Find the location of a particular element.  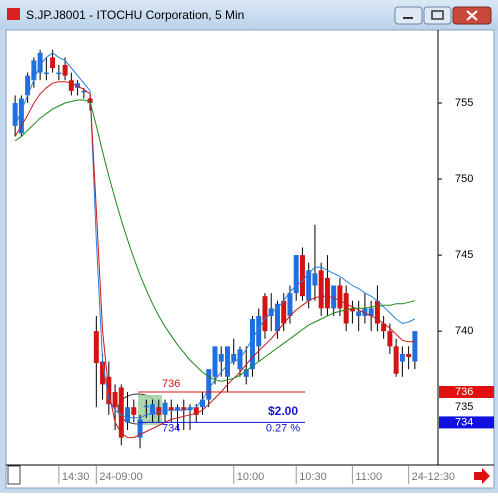

app-icon is located at coordinates (13, 14).